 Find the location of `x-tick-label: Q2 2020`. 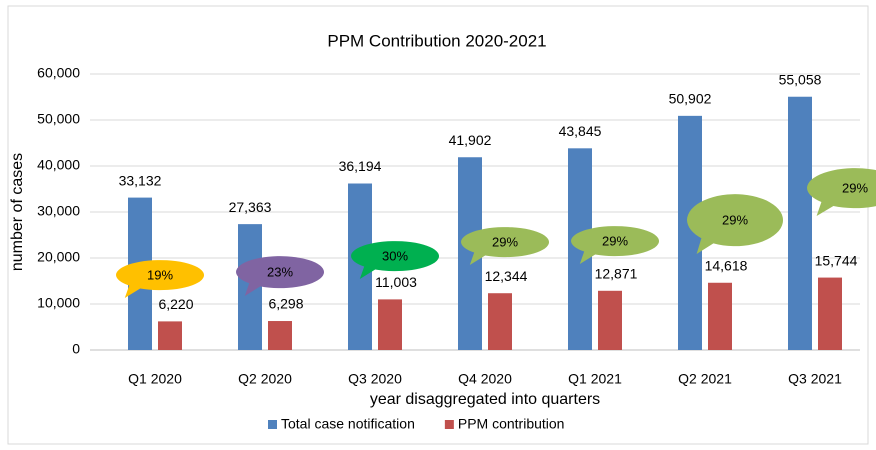

x-tick-label: Q2 2020 is located at coordinates (265, 379).